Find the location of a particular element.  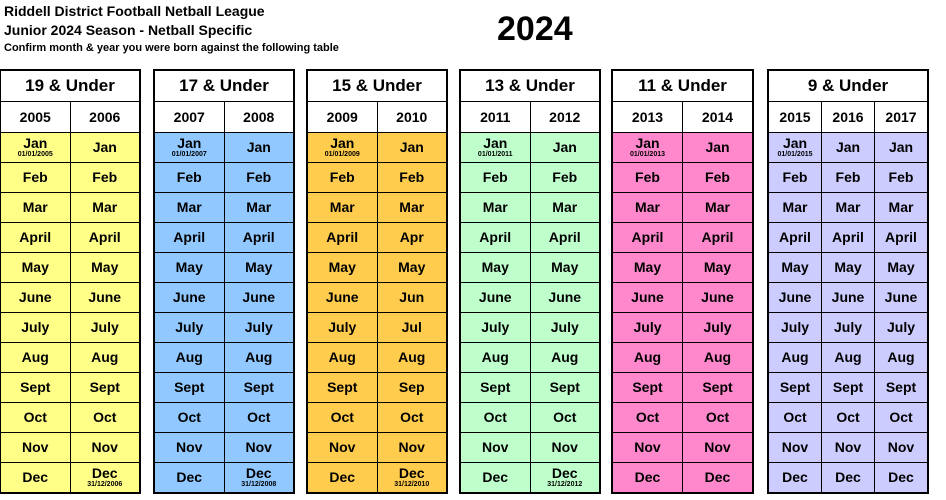

month-cell: Jan 01/01/2005 is located at coordinates (35, 148).